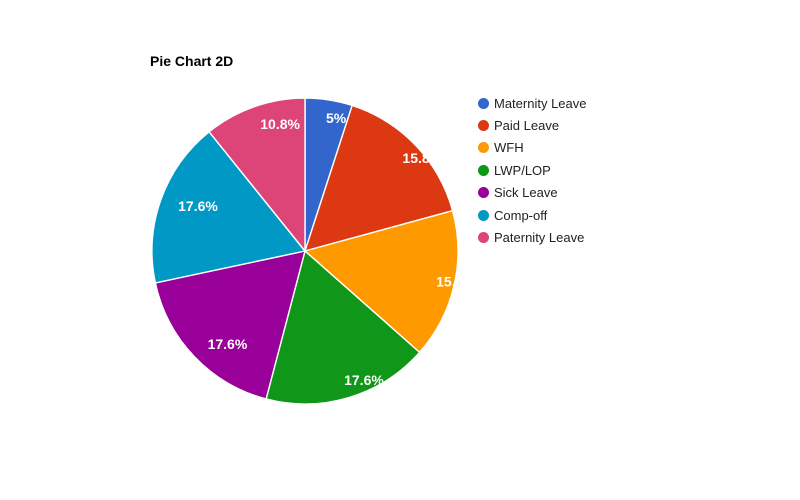 Image resolution: width=800 pixels, height=500 pixels. I want to click on legend-item-paternity-leave: Paternity Leave, so click(532, 237).